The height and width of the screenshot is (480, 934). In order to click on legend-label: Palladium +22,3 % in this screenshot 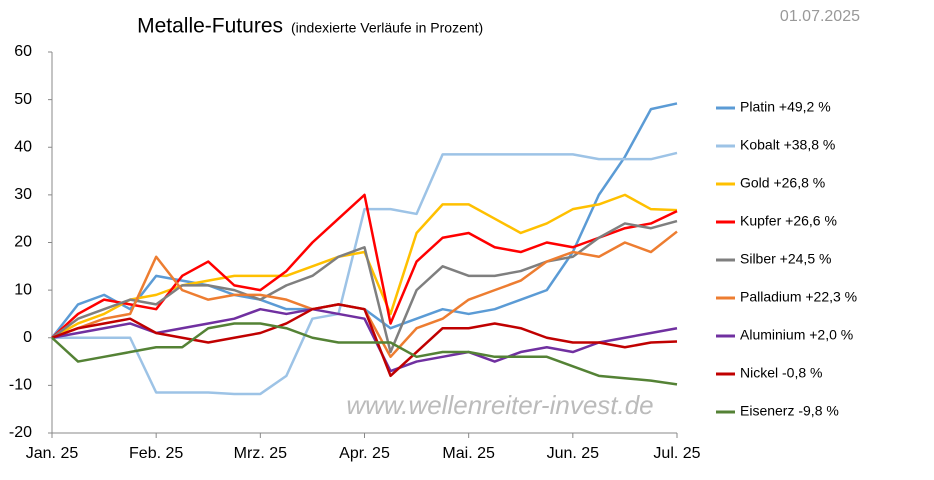, I will do `click(798, 297)`.